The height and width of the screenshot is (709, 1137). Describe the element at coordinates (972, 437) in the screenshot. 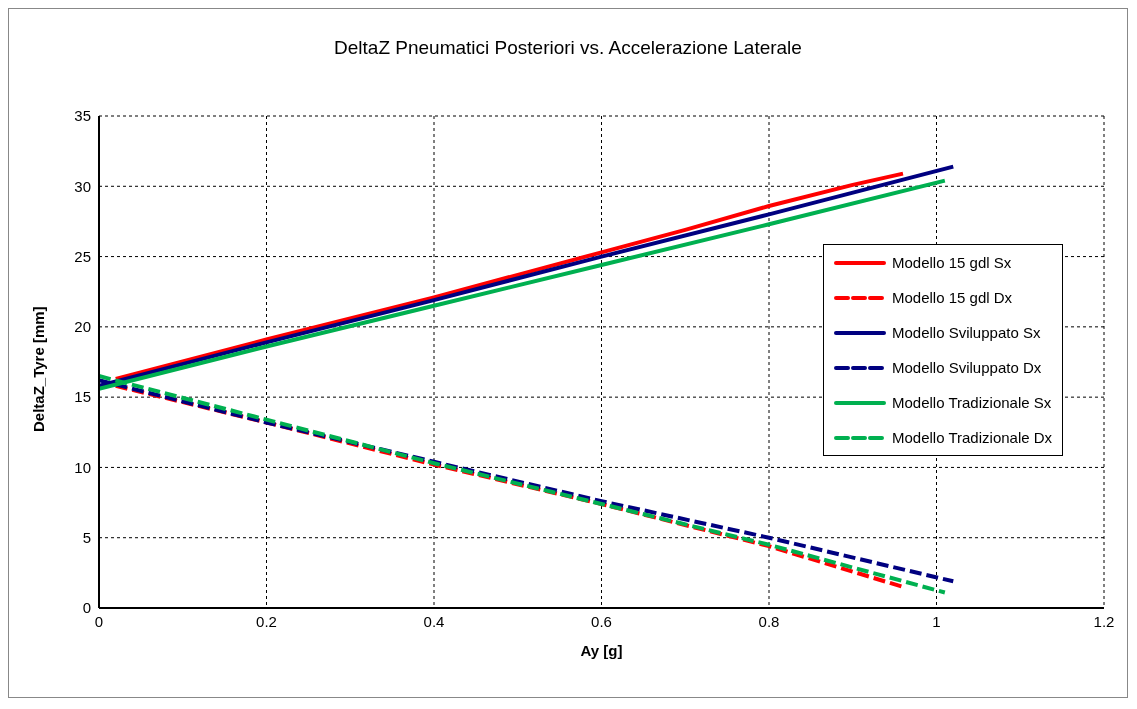

I see `legend-label: Modello Tradizionale Dx` at that location.